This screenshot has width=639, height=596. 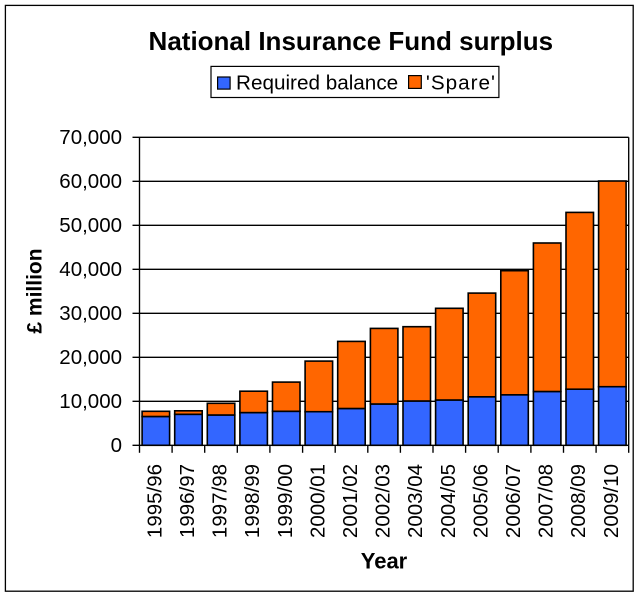 What do you see at coordinates (154, 501) in the screenshot?
I see `svg-text: 1995/96` at bounding box center [154, 501].